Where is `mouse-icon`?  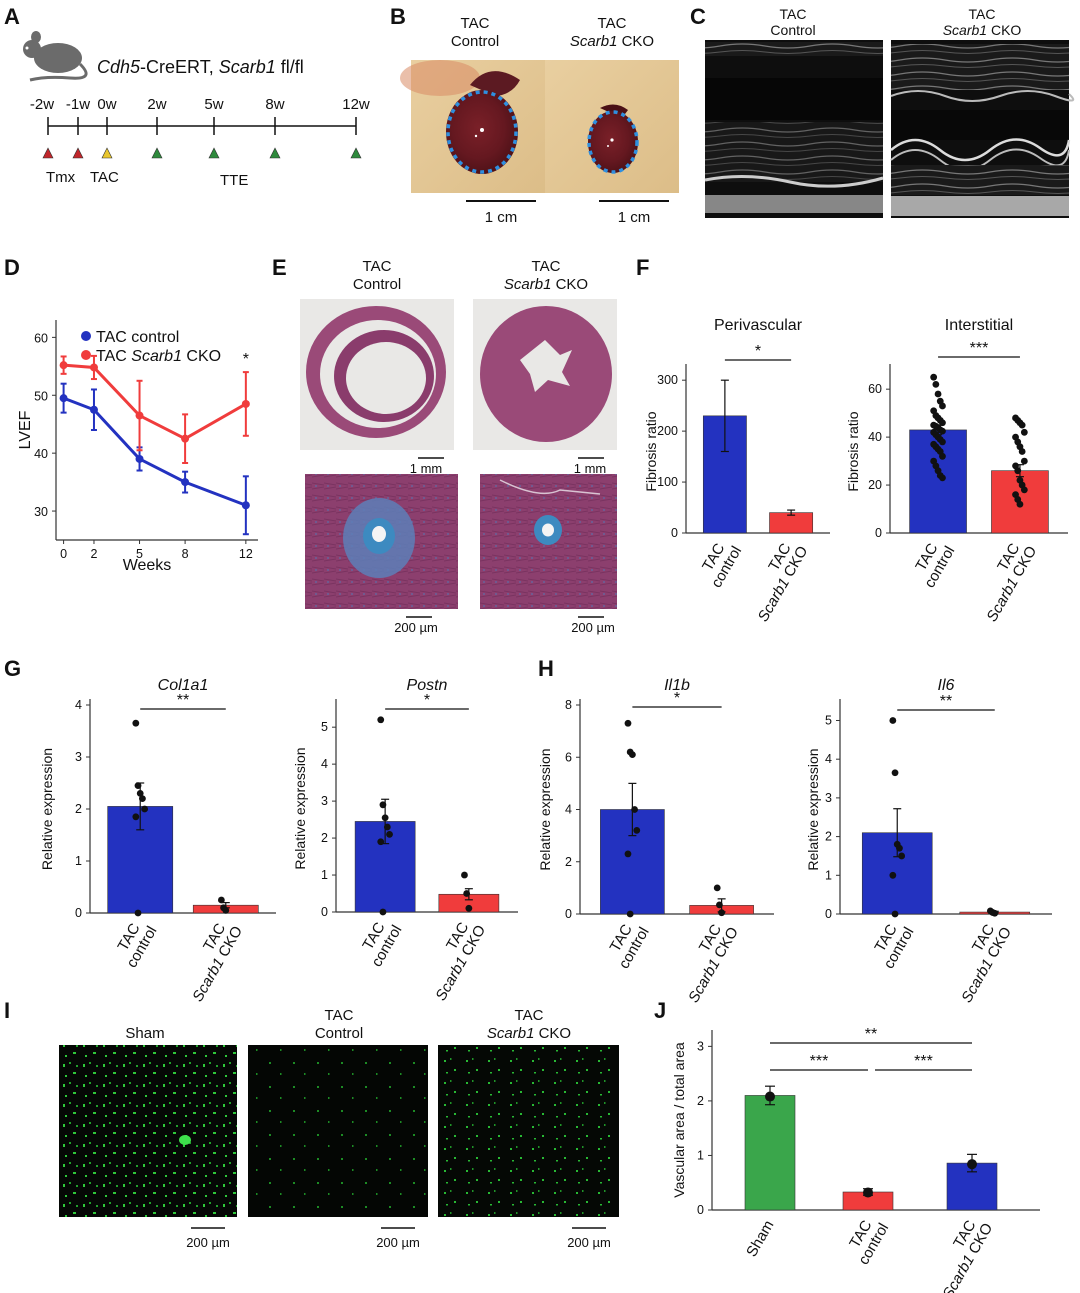
mouse-icon is located at coordinates (55, 56).